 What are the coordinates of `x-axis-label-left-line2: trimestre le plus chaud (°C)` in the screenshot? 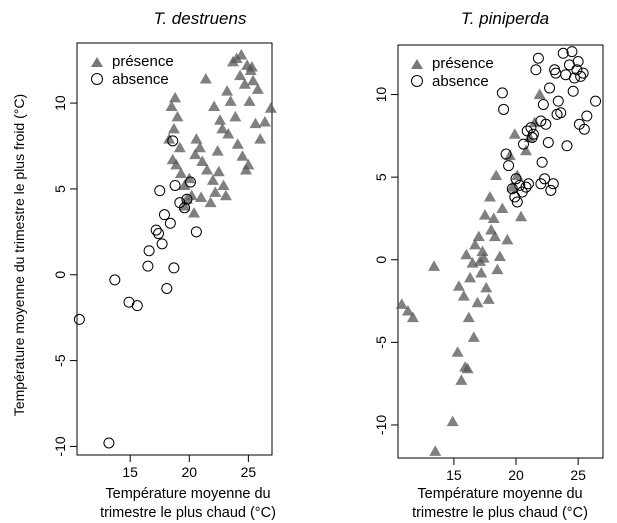 It's located at (188, 513).